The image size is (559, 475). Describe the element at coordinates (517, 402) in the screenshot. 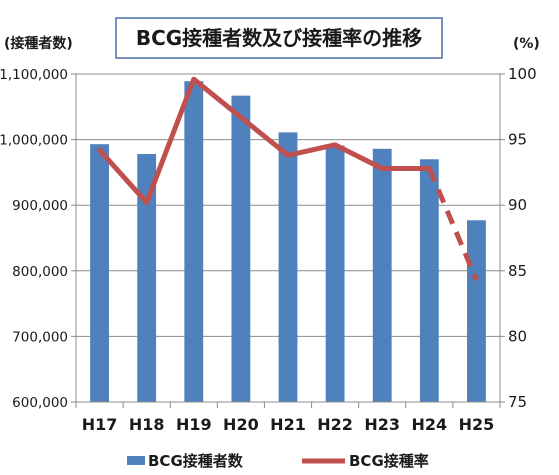

I see `right-tick-label: 75` at that location.